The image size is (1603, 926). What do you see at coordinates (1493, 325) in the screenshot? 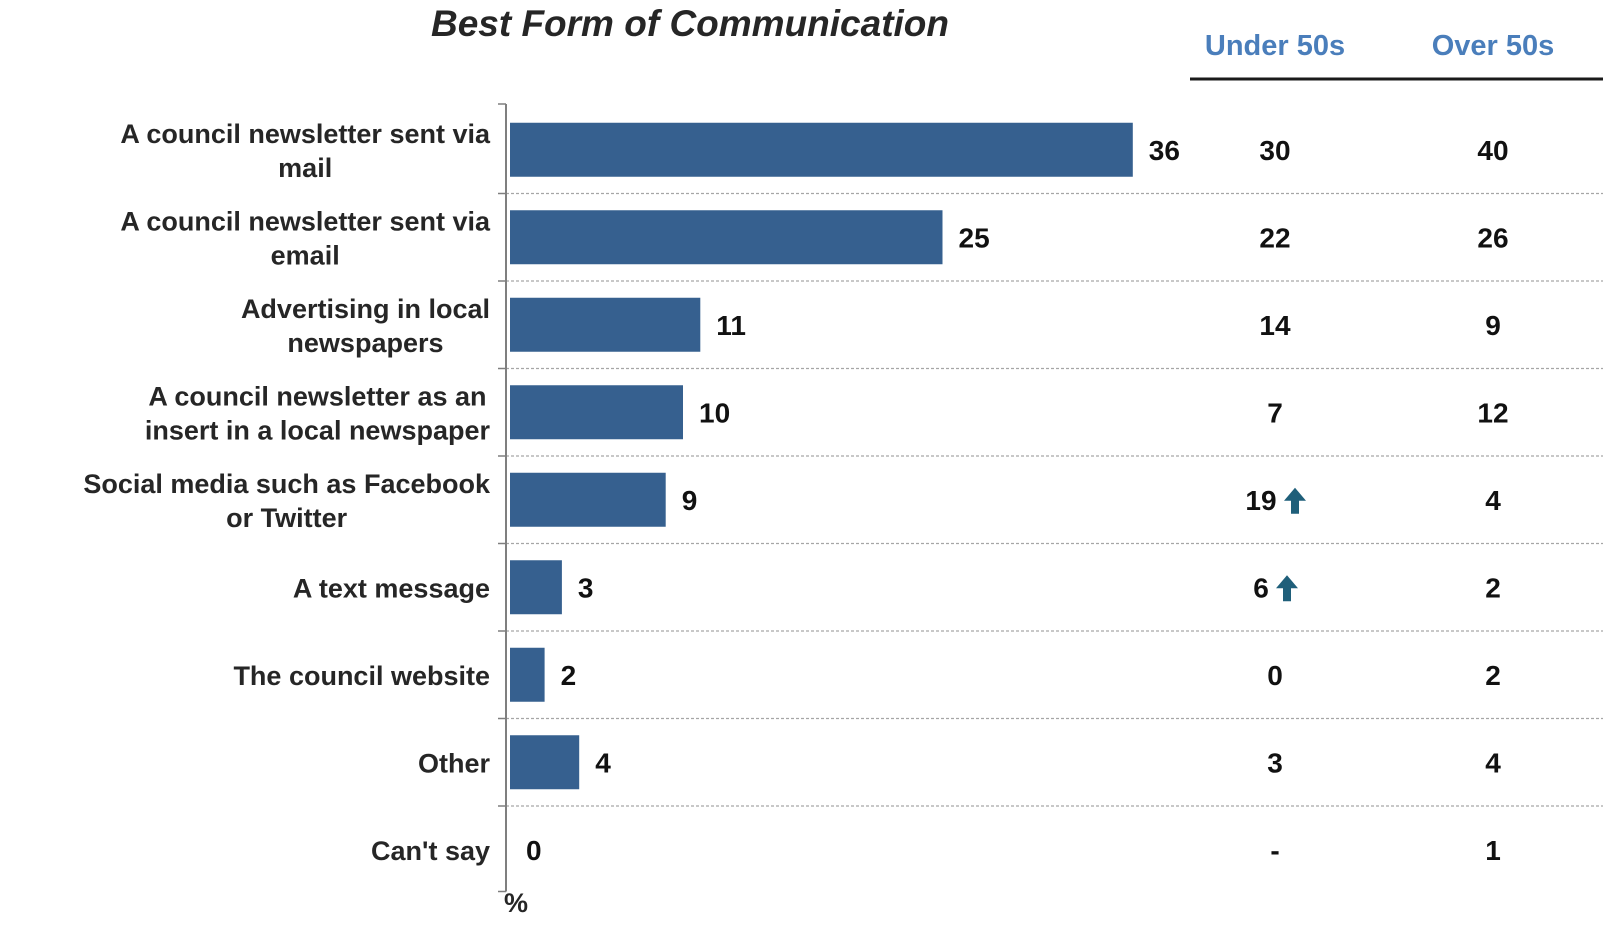
I see `over-50s-value: 9` at bounding box center [1493, 325].